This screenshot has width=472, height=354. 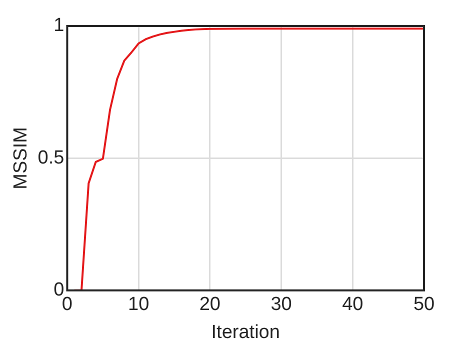 What do you see at coordinates (139, 305) in the screenshot?
I see `x-tick-label: 10` at bounding box center [139, 305].